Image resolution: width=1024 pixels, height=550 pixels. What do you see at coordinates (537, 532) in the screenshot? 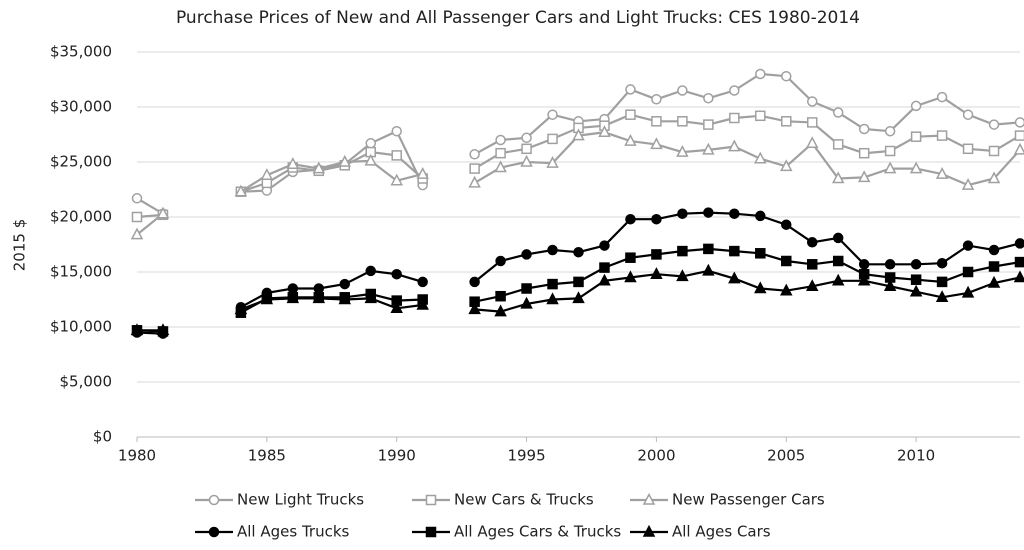
I see `legend-label: All Ages Cars & Trucks` at bounding box center [537, 532].